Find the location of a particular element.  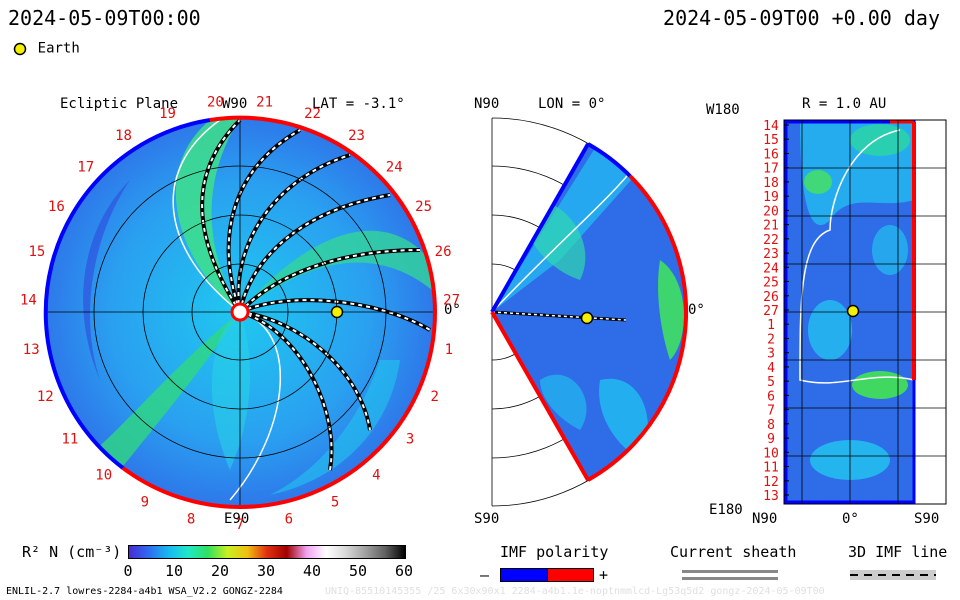

radial-bottom-zero: 0° is located at coordinates (850, 519).